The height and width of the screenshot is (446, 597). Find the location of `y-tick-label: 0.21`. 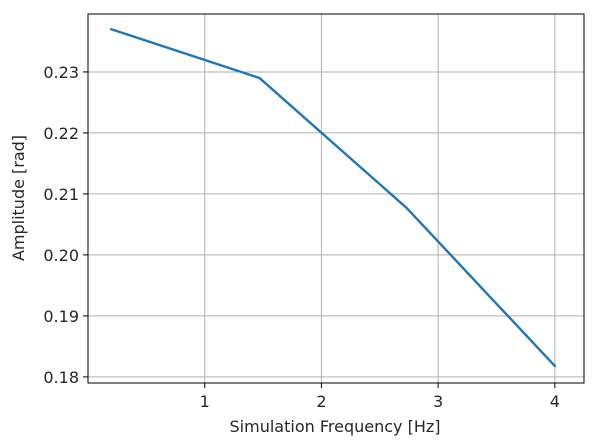

y-tick-label: 0.21 is located at coordinates (61, 194).